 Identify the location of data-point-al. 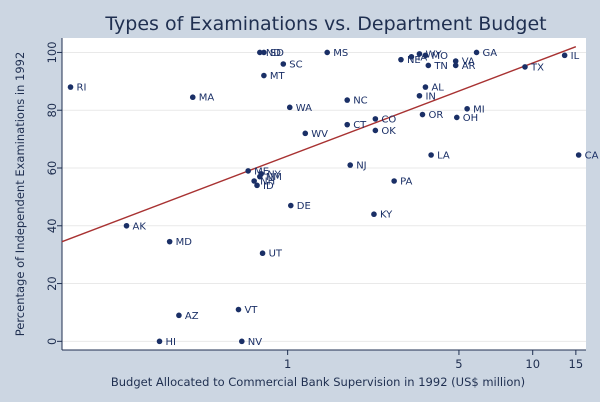
(425, 87).